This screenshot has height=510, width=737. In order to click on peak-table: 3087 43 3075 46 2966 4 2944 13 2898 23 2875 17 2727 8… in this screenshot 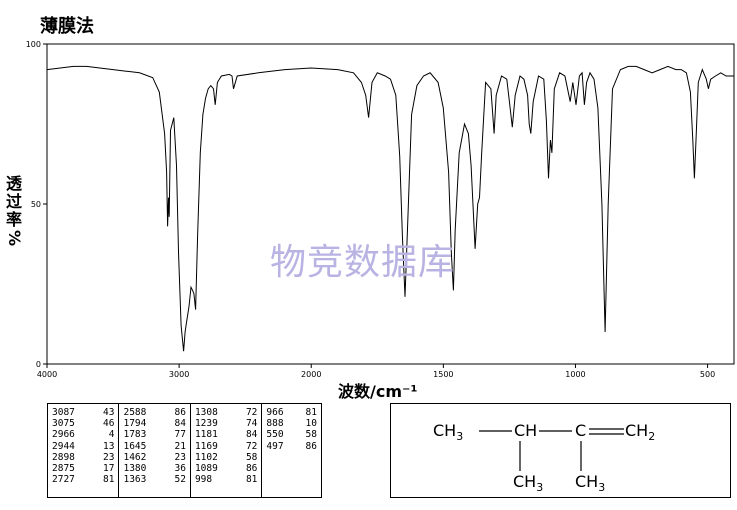, I will do `click(184, 450)`.